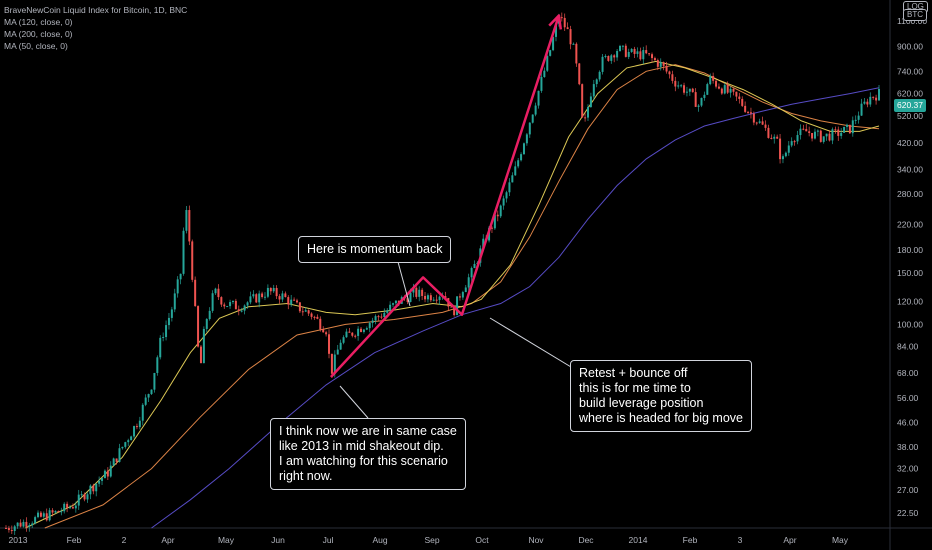 This screenshot has height=550, width=932. I want to click on x-tick-label: Apr, so click(789, 540).